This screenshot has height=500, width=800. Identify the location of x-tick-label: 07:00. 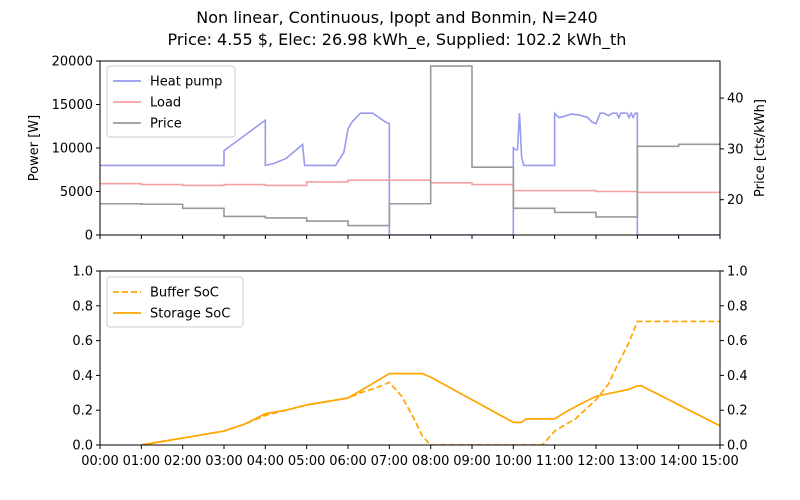
(389, 461).